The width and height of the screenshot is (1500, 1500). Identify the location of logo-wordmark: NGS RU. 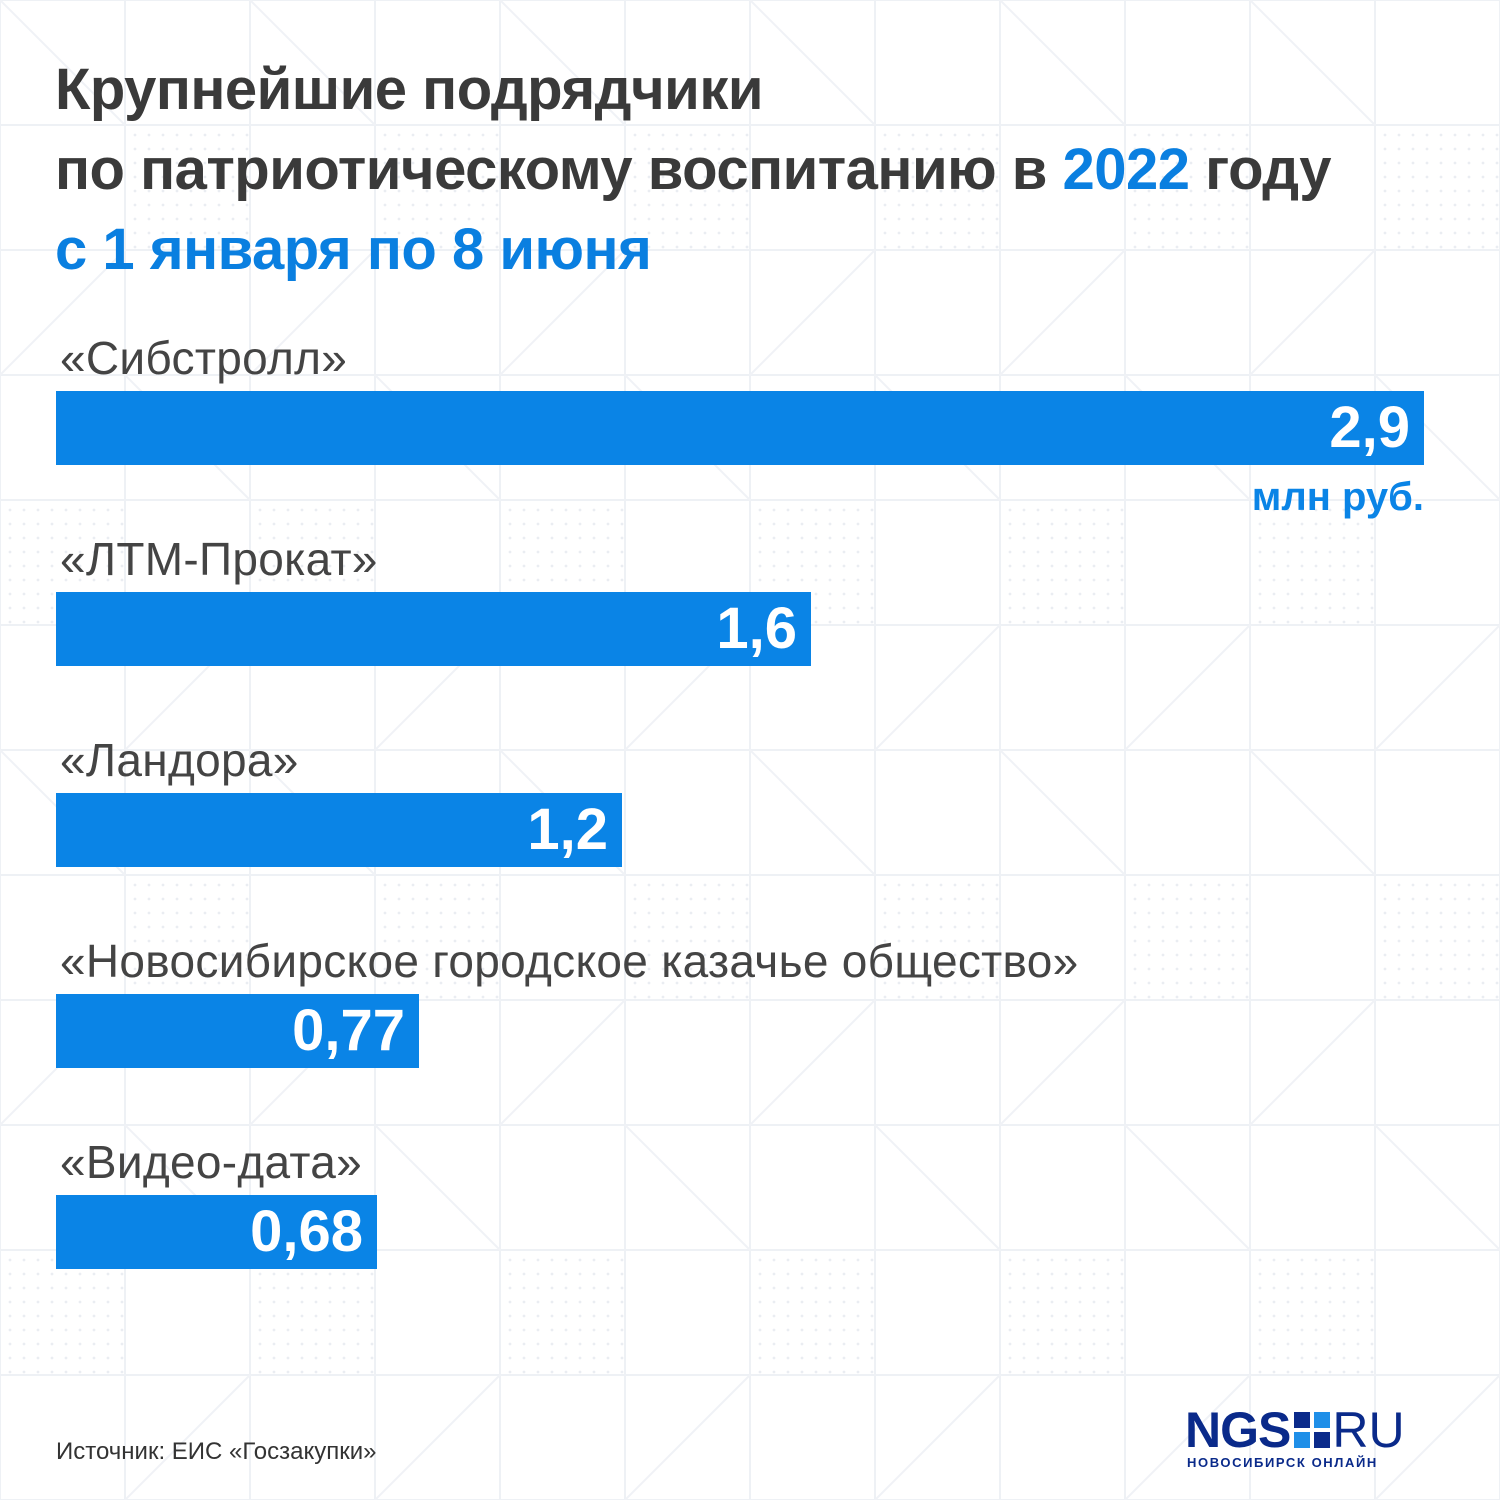
(1295, 1430).